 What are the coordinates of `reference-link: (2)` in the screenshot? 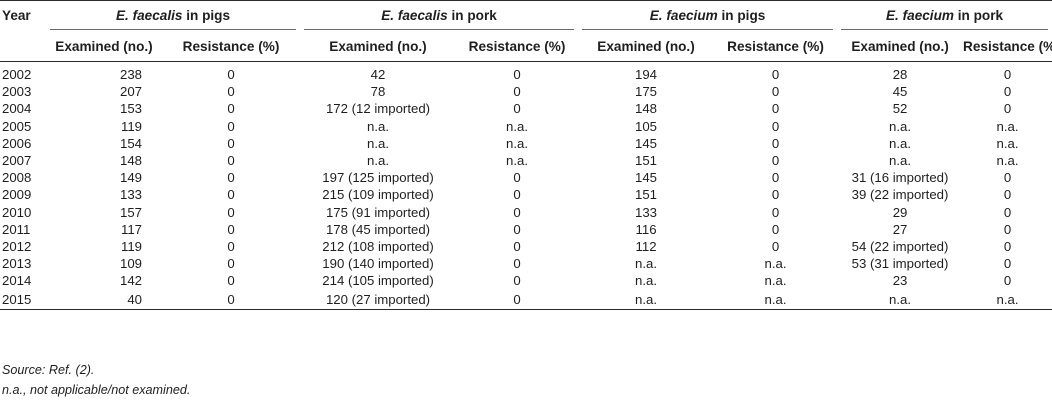 It's located at (83, 370).